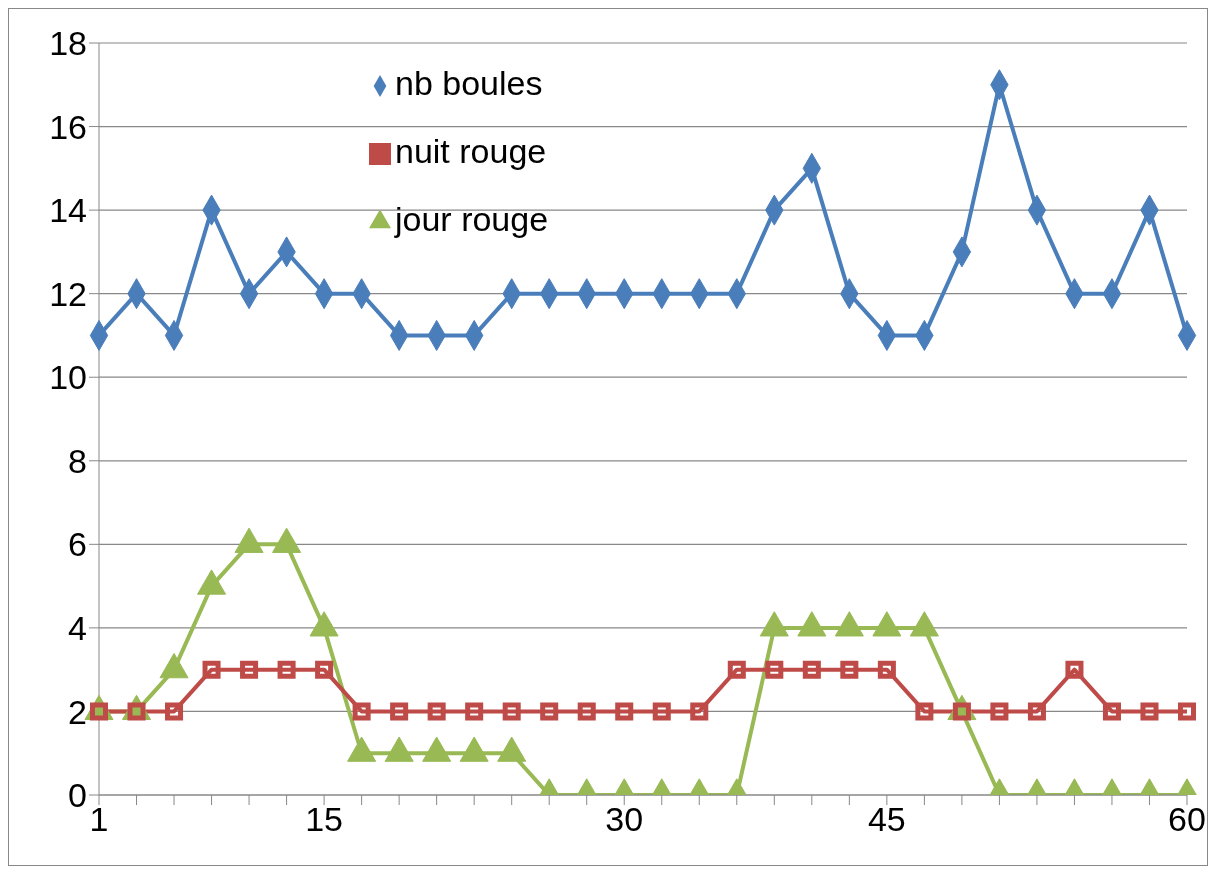 The height and width of the screenshot is (874, 1216). I want to click on y-tick-label: 6, so click(77, 544).